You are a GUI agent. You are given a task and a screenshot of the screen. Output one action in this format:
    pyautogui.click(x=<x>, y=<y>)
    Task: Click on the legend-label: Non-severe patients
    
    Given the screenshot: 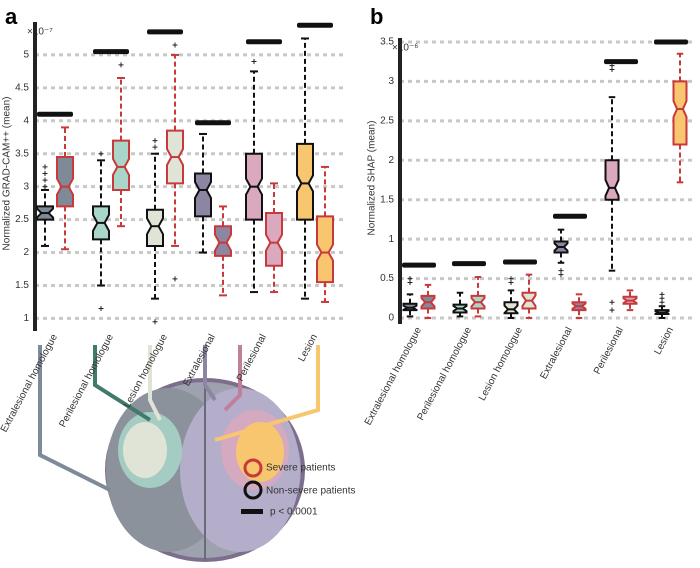 What is the action you would take?
    pyautogui.click(x=311, y=491)
    